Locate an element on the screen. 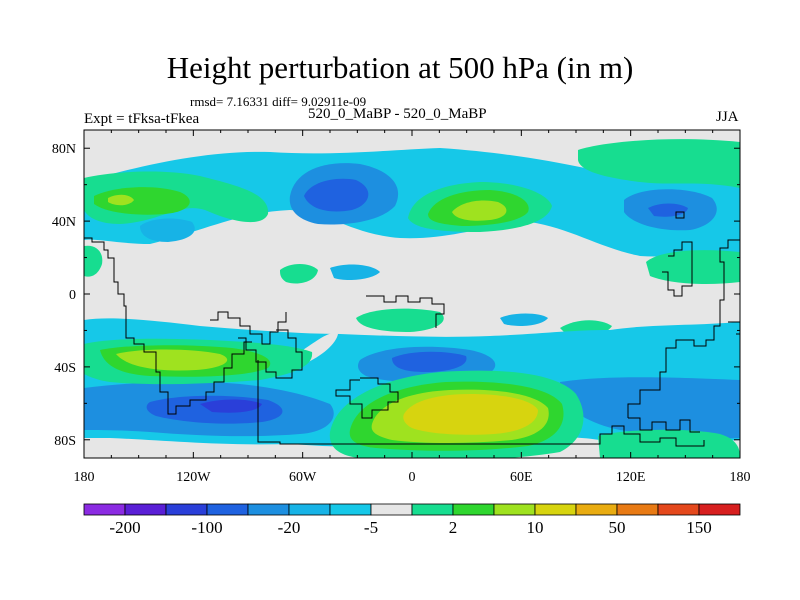 The image size is (800, 600). colorbar-label: 50 is located at coordinates (617, 527).